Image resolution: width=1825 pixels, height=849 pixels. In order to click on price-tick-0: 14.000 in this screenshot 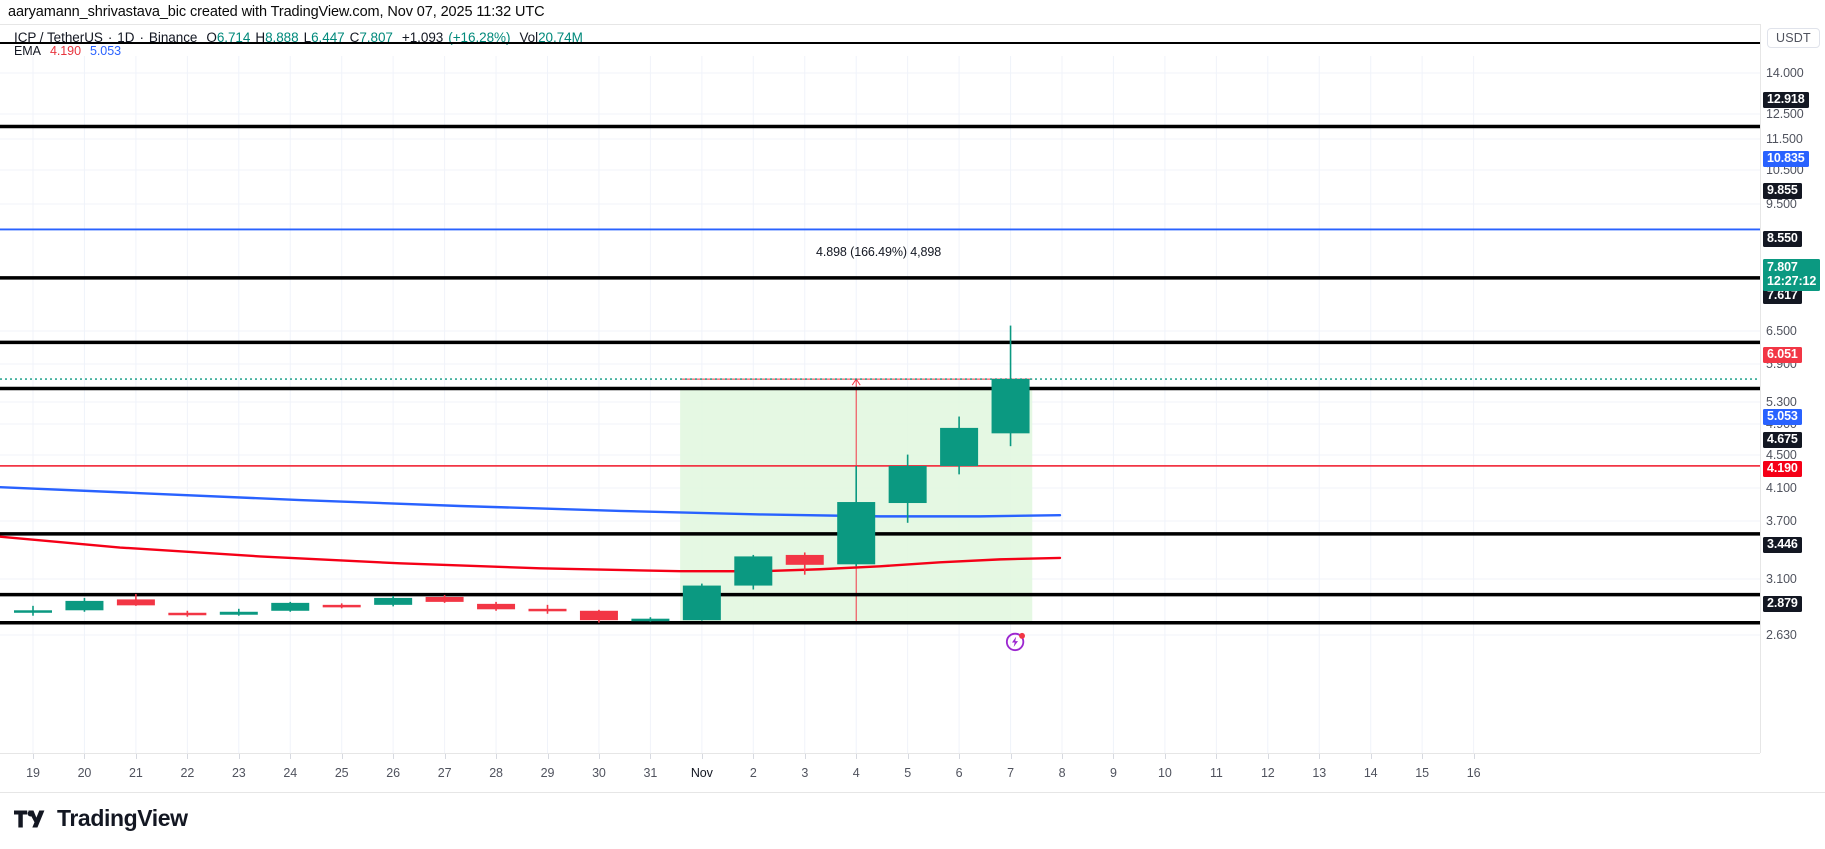, I will do `click(1785, 73)`.